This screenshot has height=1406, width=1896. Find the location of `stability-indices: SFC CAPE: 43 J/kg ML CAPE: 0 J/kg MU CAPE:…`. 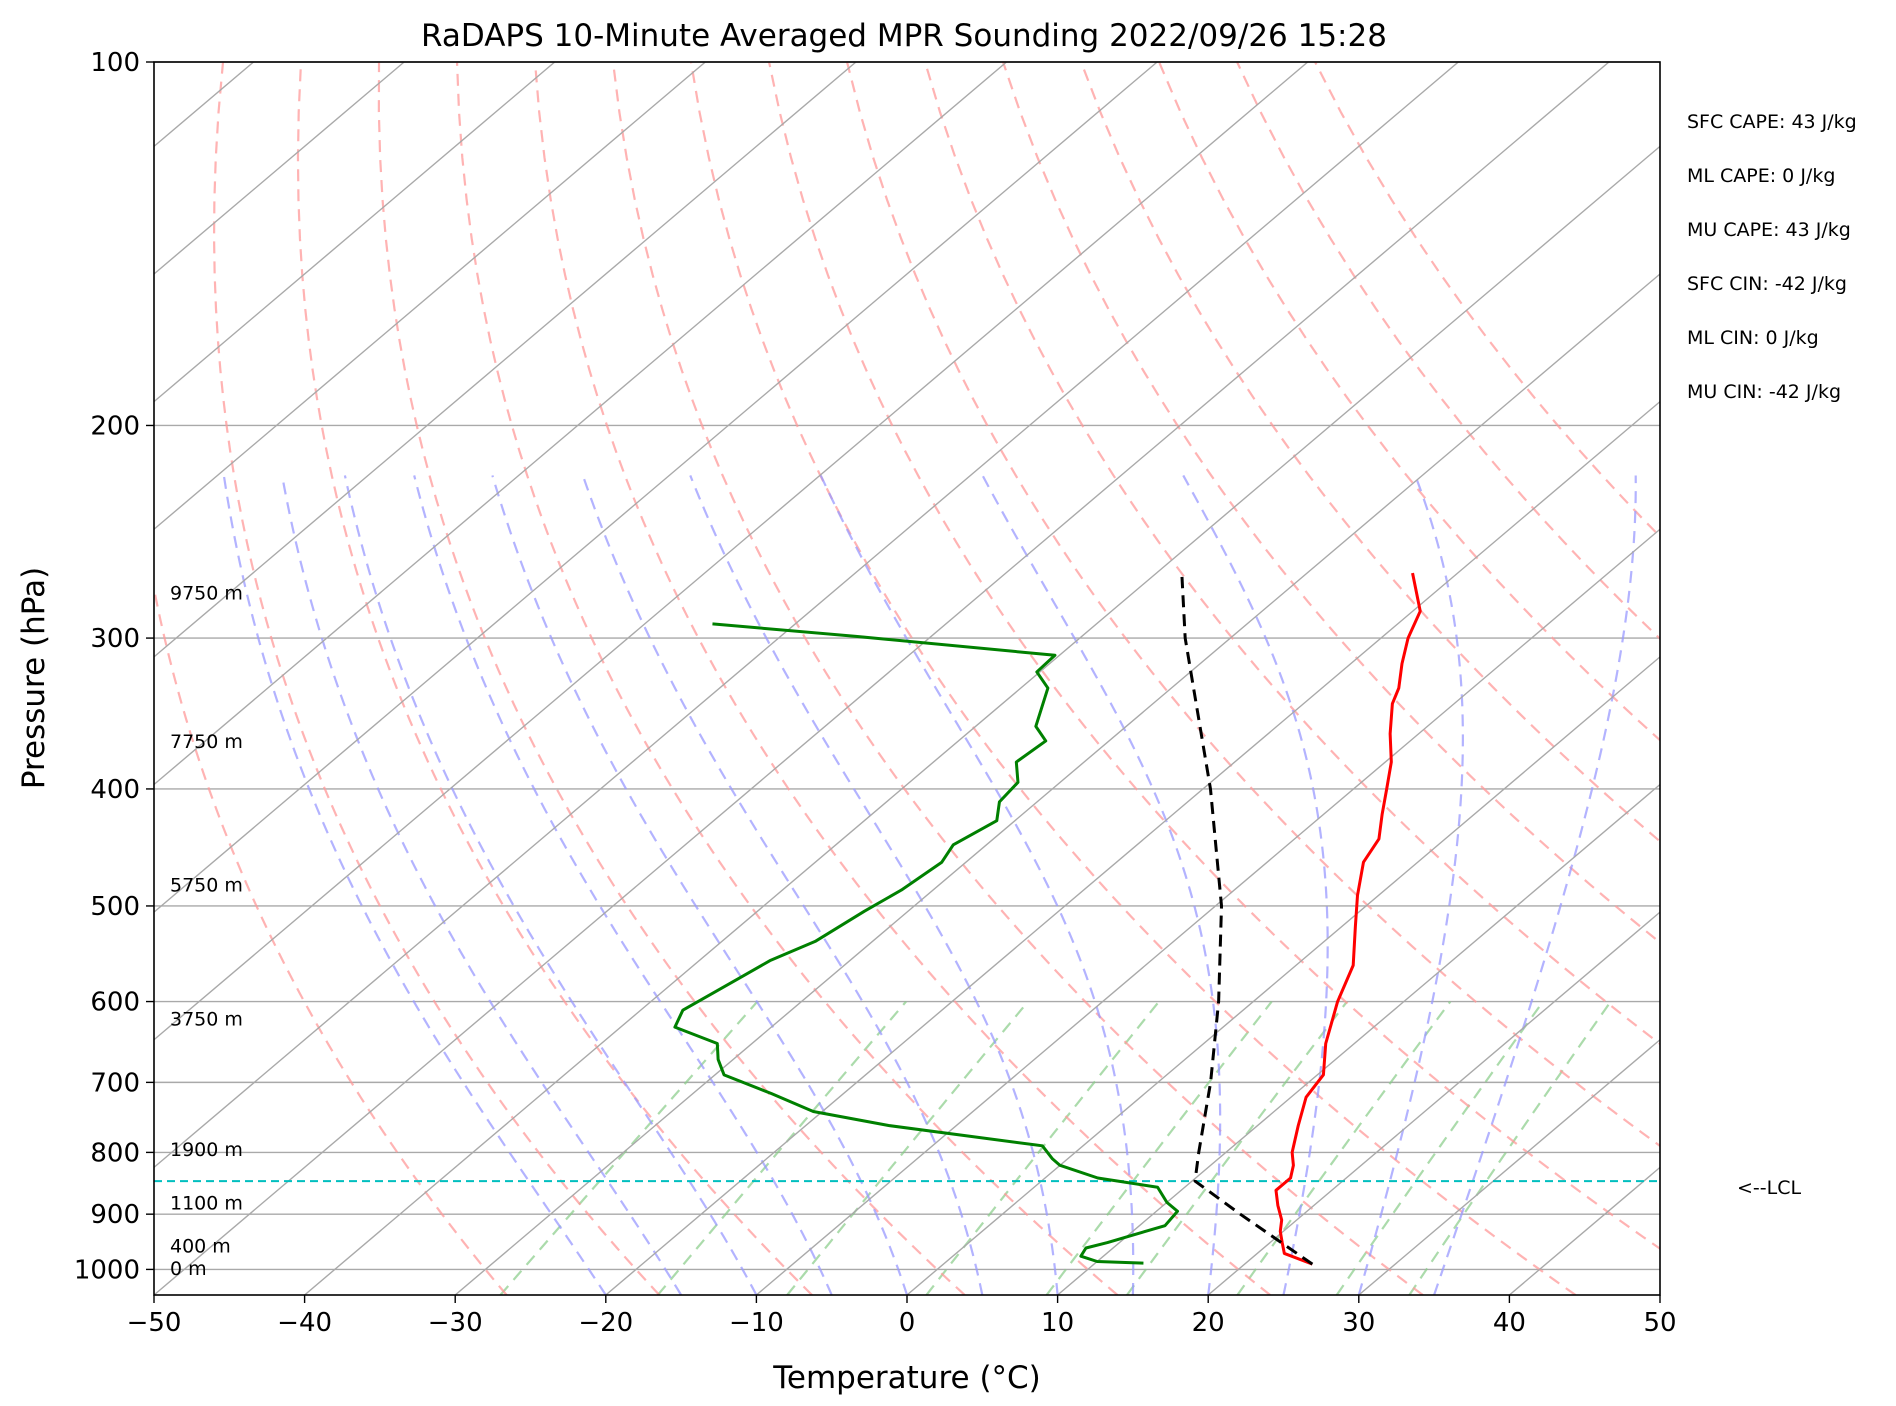

stability-indices: SFC CAPE: 43 J/kg ML CAPE: 0 J/kg MU CAPE:… is located at coordinates (1772, 257).